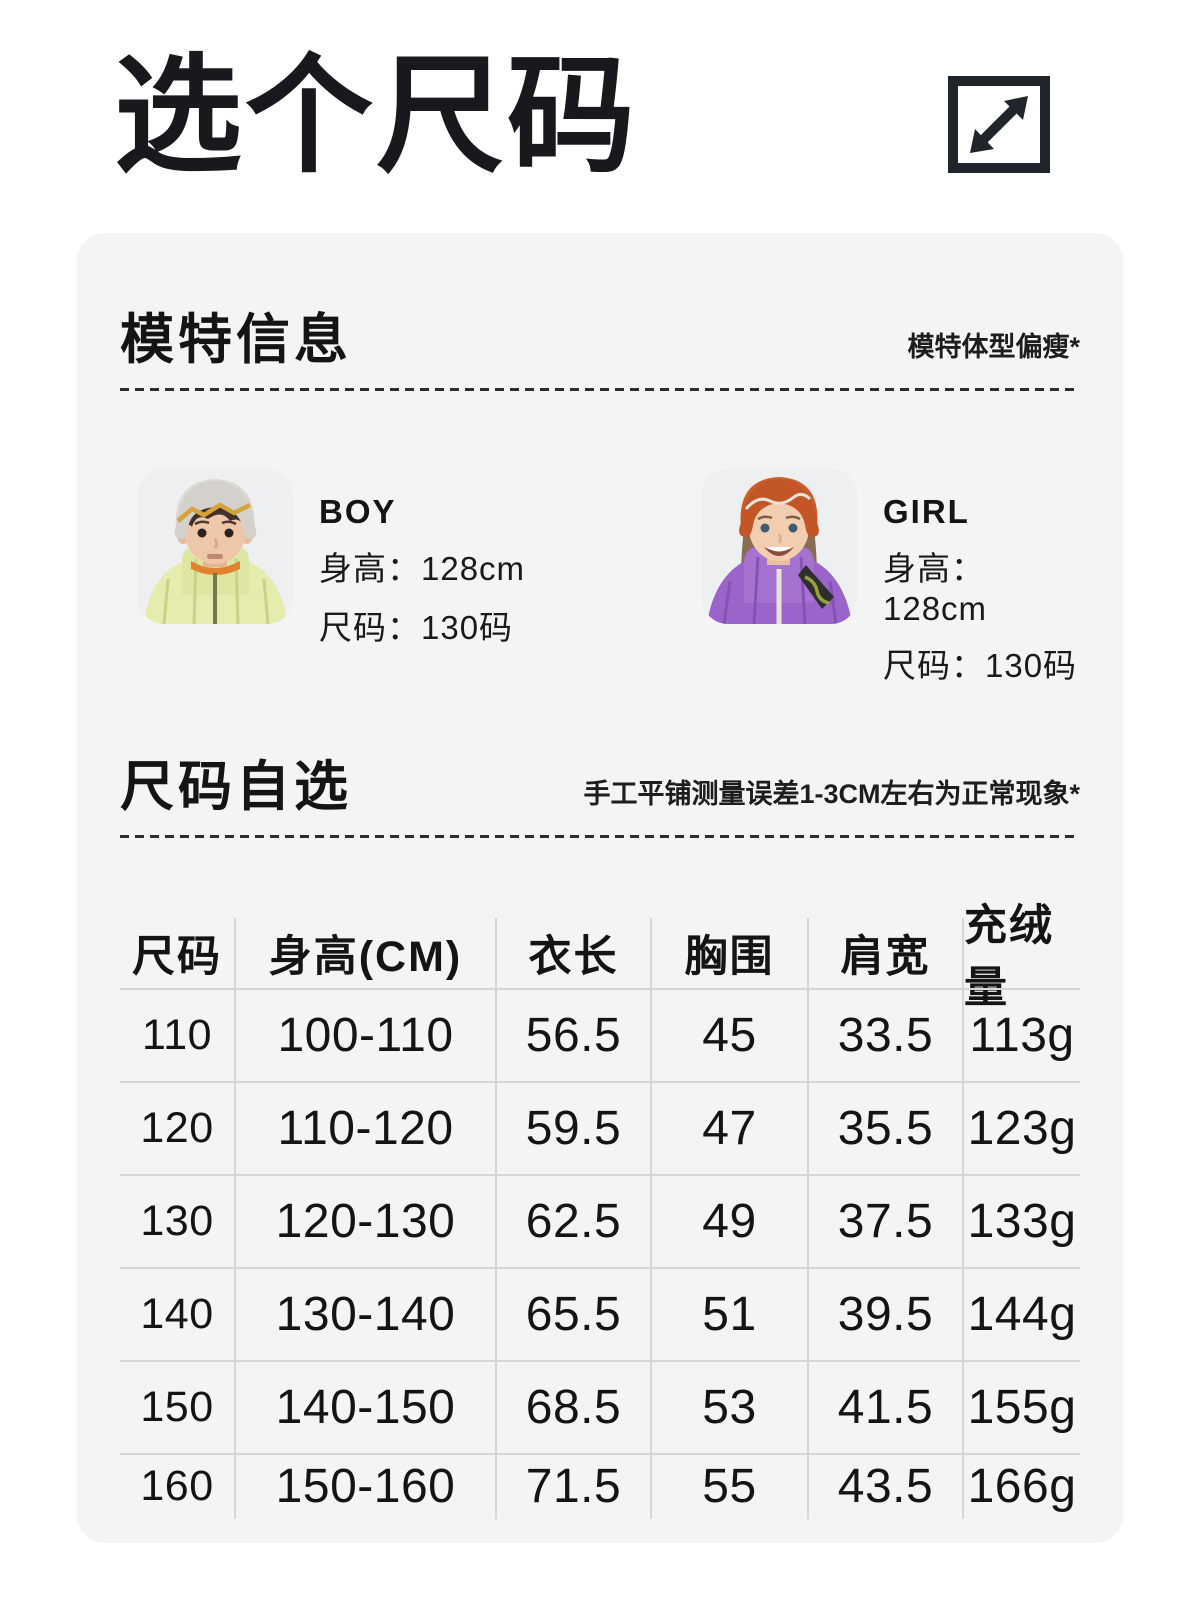  Describe the element at coordinates (1021, 1127) in the screenshot. I see `table-cell: 123g` at that location.